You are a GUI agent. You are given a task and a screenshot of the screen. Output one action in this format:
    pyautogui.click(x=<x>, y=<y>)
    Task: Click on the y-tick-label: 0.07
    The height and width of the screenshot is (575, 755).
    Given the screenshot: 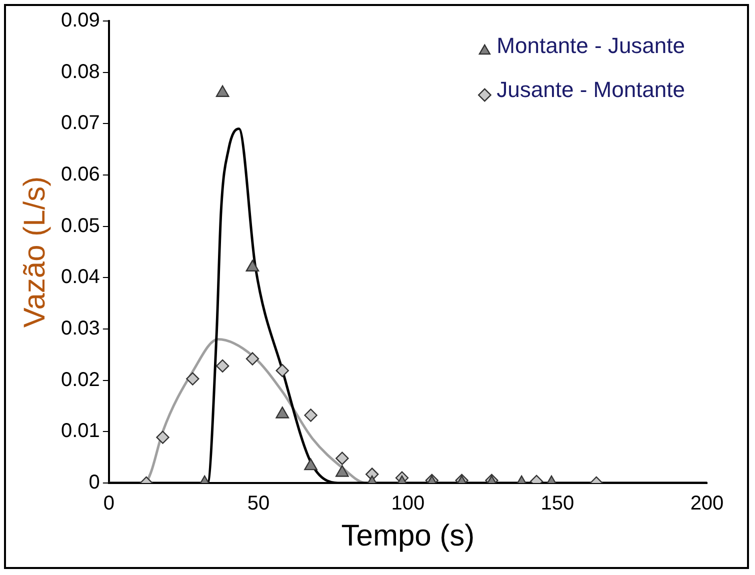 What is the action you would take?
    pyautogui.click(x=80, y=123)
    